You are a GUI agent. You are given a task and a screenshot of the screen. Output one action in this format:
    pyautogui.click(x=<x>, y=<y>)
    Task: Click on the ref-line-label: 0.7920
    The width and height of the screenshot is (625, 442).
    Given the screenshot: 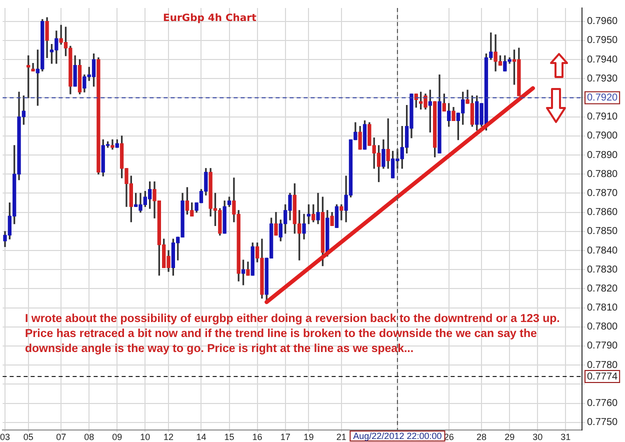 What is the action you would take?
    pyautogui.click(x=602, y=98)
    